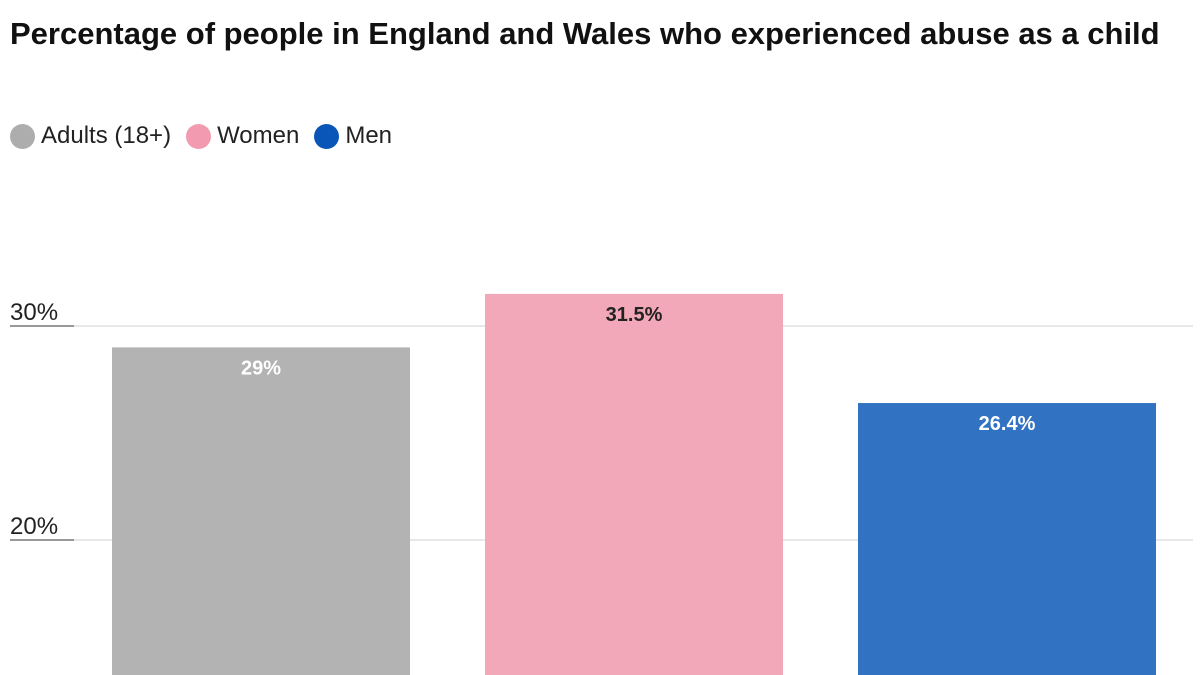 This screenshot has width=1200, height=675. Describe the element at coordinates (634, 315) in the screenshot. I see `bar-value-label-1: 31.5%` at that location.